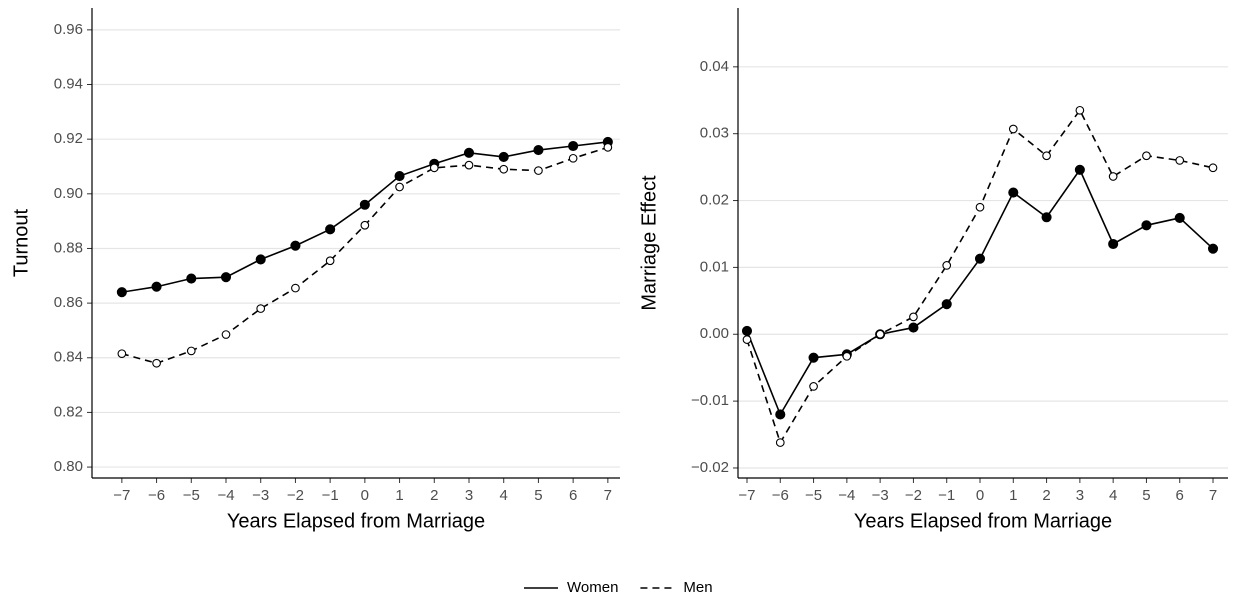 The image size is (1237, 600). Describe the element at coordinates (68, 193) in the screenshot. I see `y-tick-label: 0.90` at that location.